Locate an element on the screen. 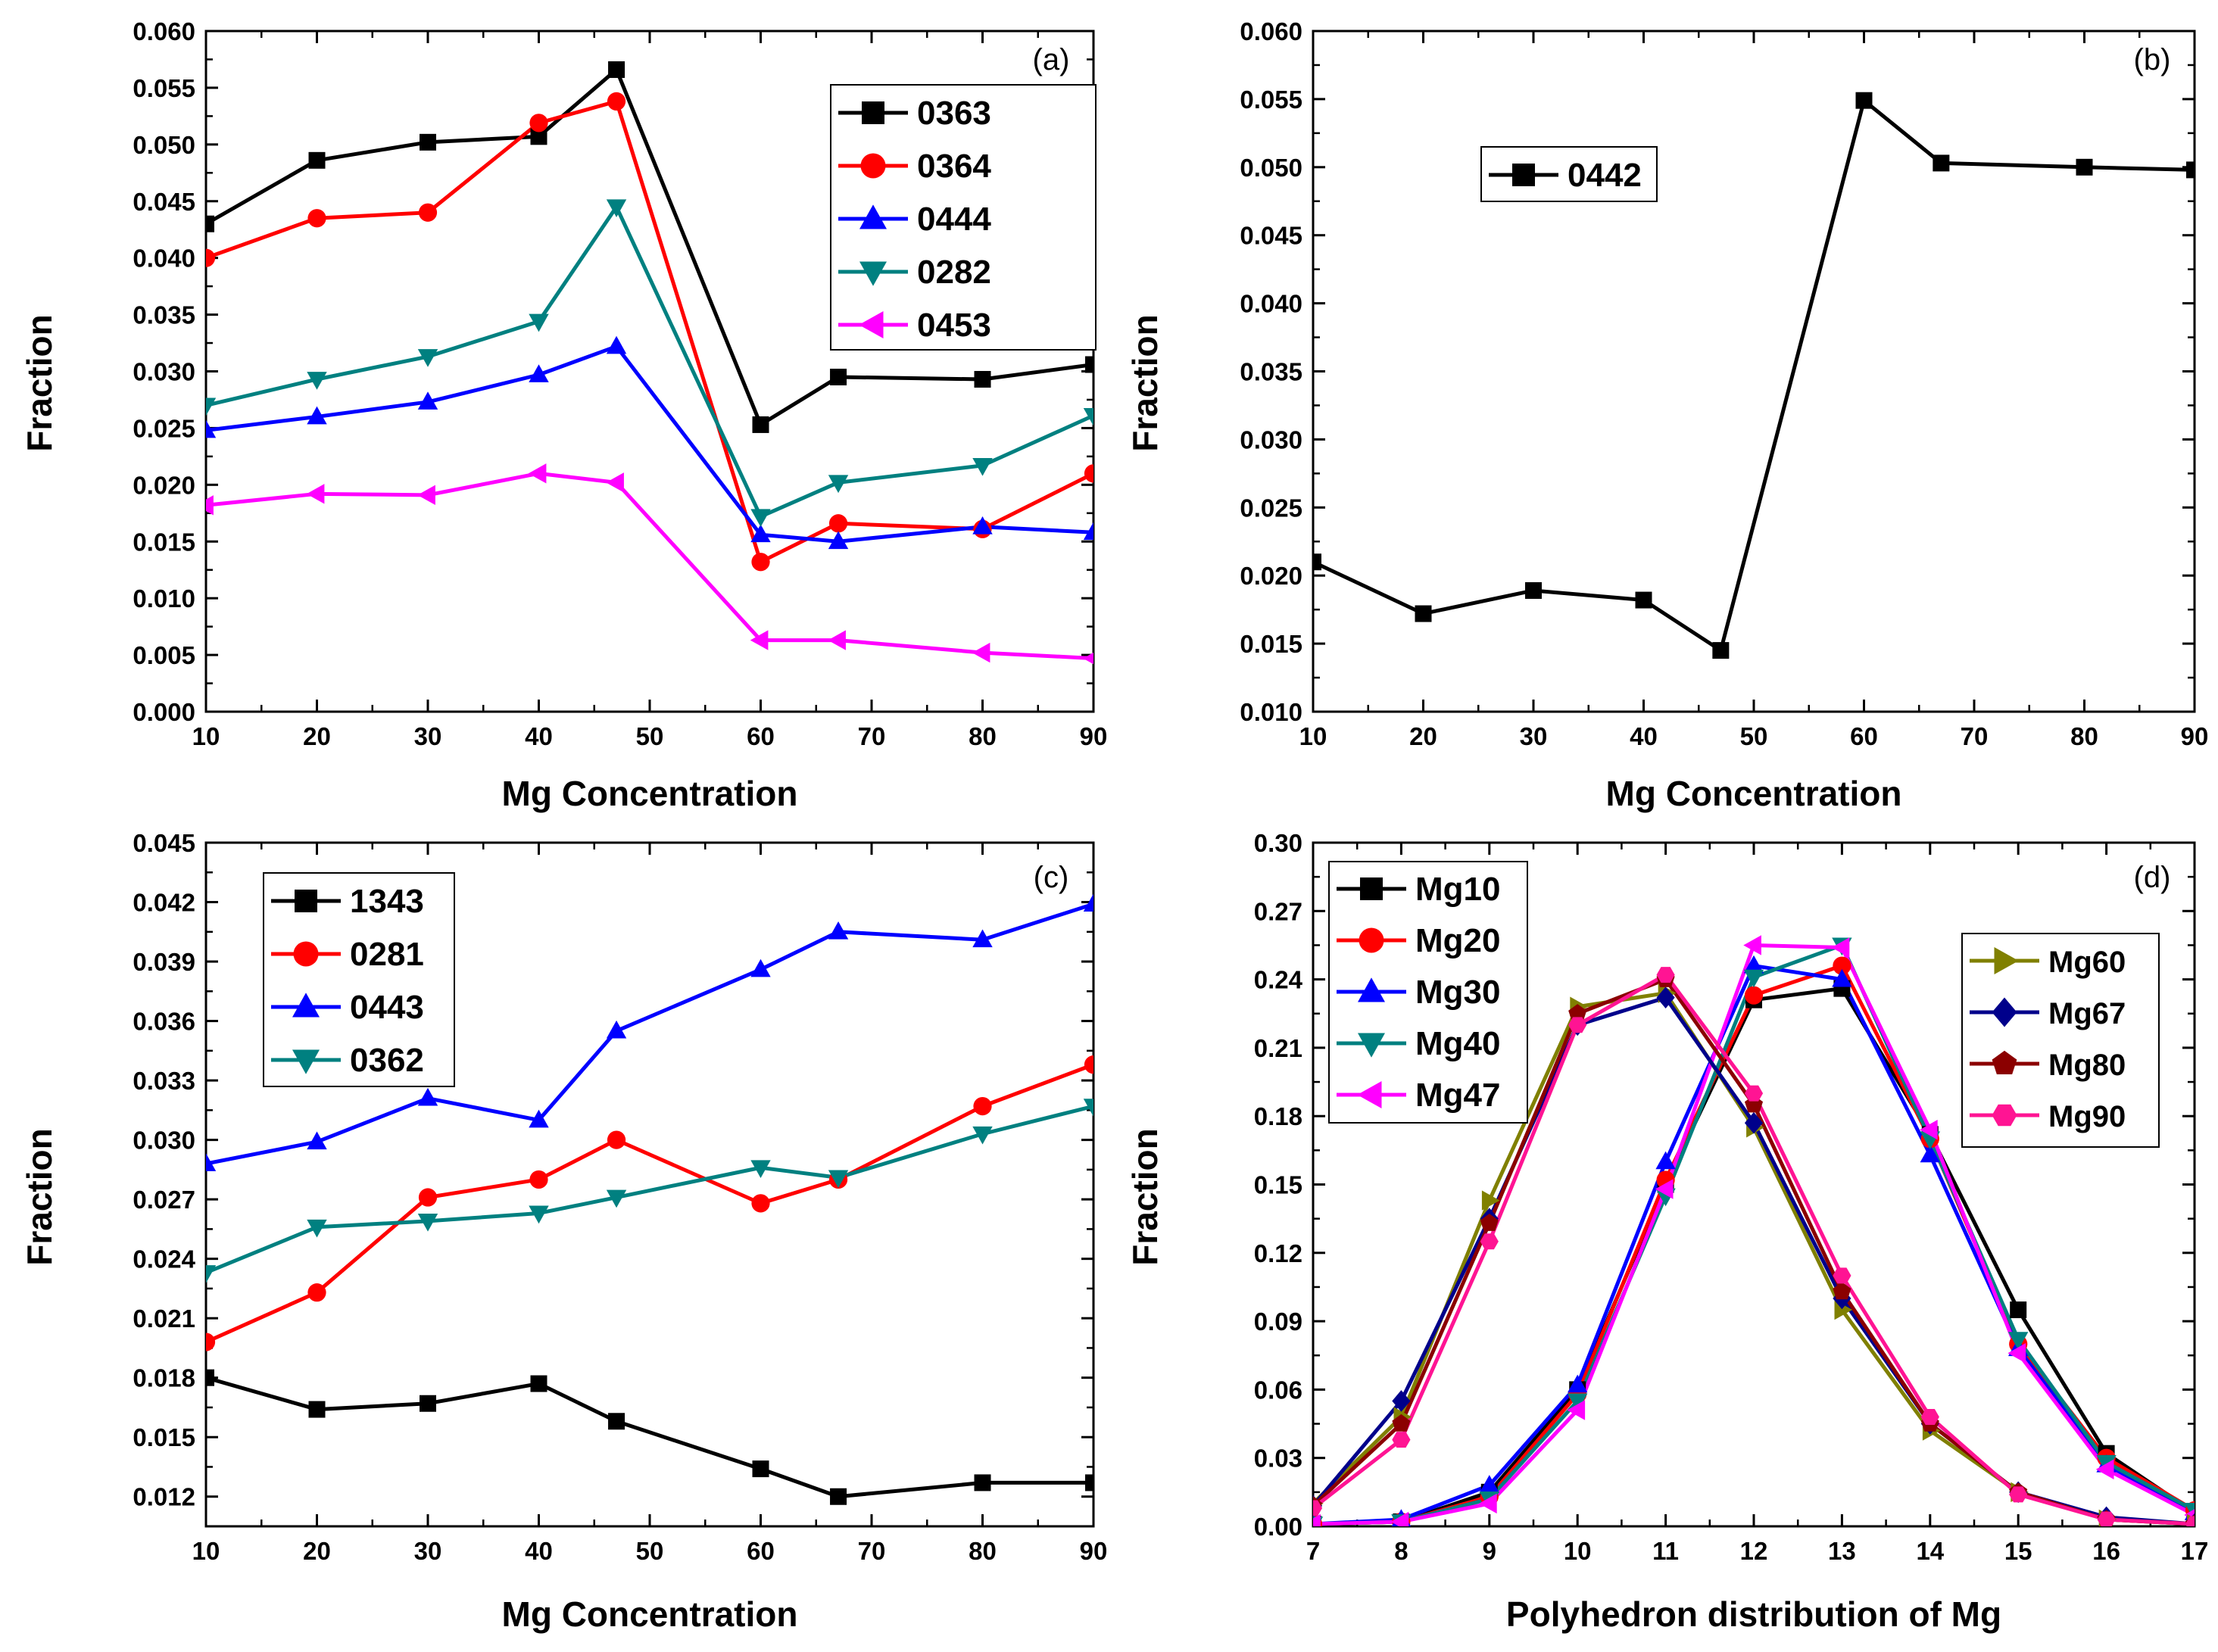 This screenshot has width=2218, height=1652. y-tick-label: 0.039 is located at coordinates (164, 962).